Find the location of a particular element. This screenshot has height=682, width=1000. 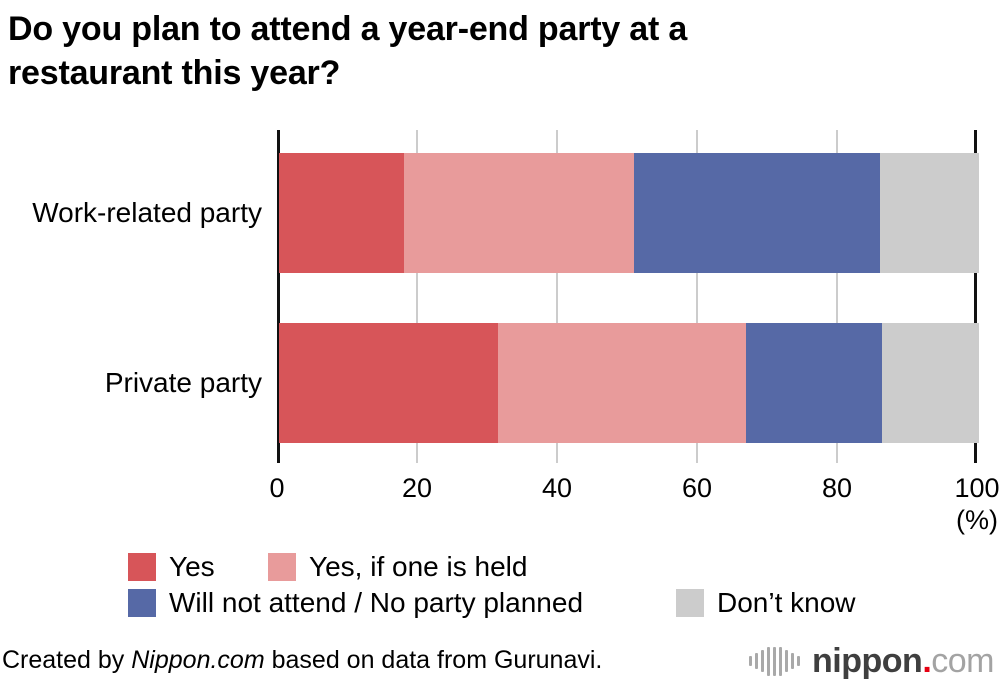

legend-item-yes: Yes is located at coordinates (171, 567).